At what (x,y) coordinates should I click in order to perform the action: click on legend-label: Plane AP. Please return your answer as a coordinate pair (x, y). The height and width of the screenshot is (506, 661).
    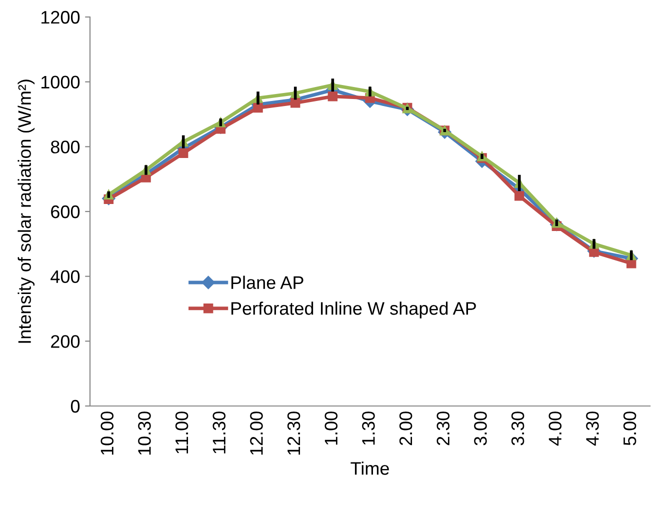
    Looking at the image, I should click on (267, 282).